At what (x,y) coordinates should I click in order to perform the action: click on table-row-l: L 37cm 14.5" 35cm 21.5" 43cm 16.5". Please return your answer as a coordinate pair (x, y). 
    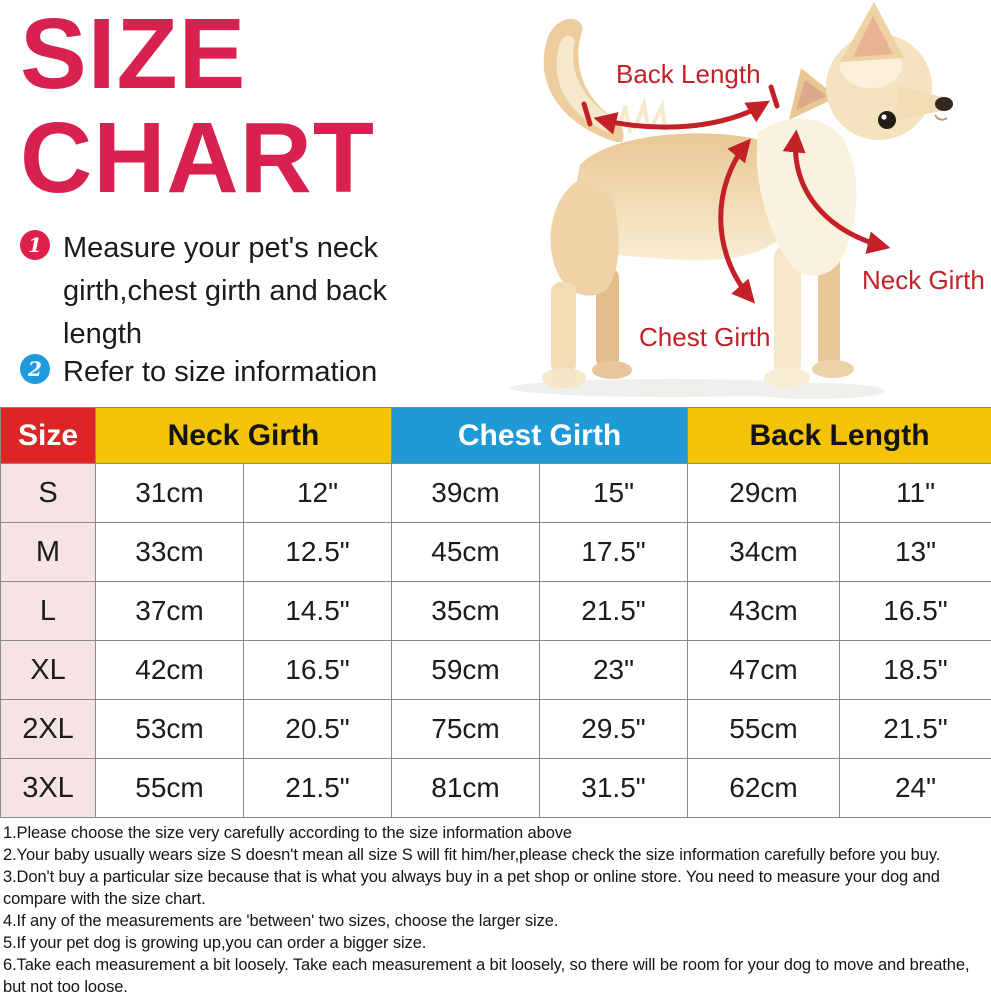
    Looking at the image, I should click on (495, 611).